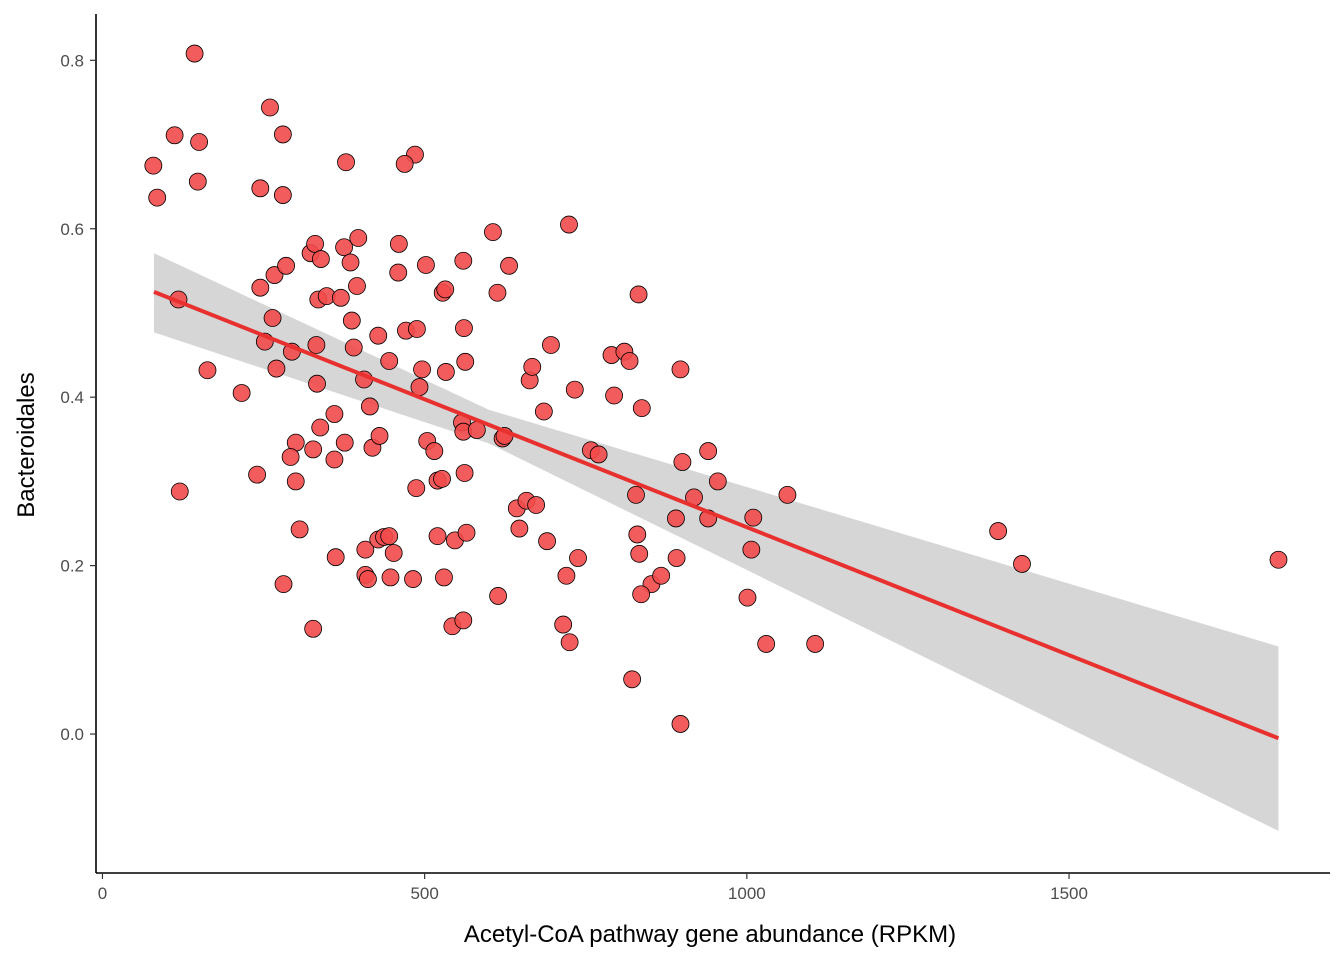 The image size is (1344, 960). I want to click on y-tick-label: 0.4, so click(72, 397).